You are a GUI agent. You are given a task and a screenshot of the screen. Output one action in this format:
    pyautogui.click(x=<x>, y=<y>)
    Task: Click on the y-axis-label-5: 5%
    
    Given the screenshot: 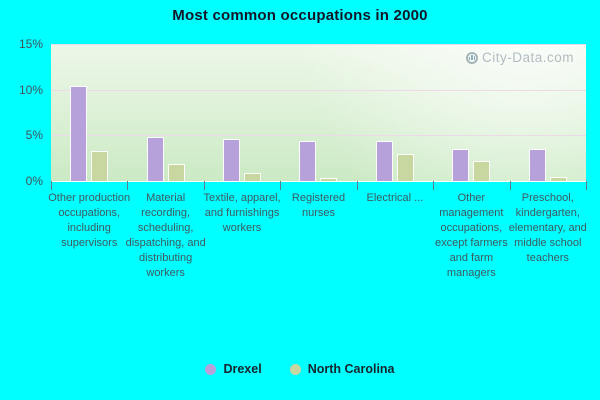 What is the action you would take?
    pyautogui.click(x=34, y=135)
    